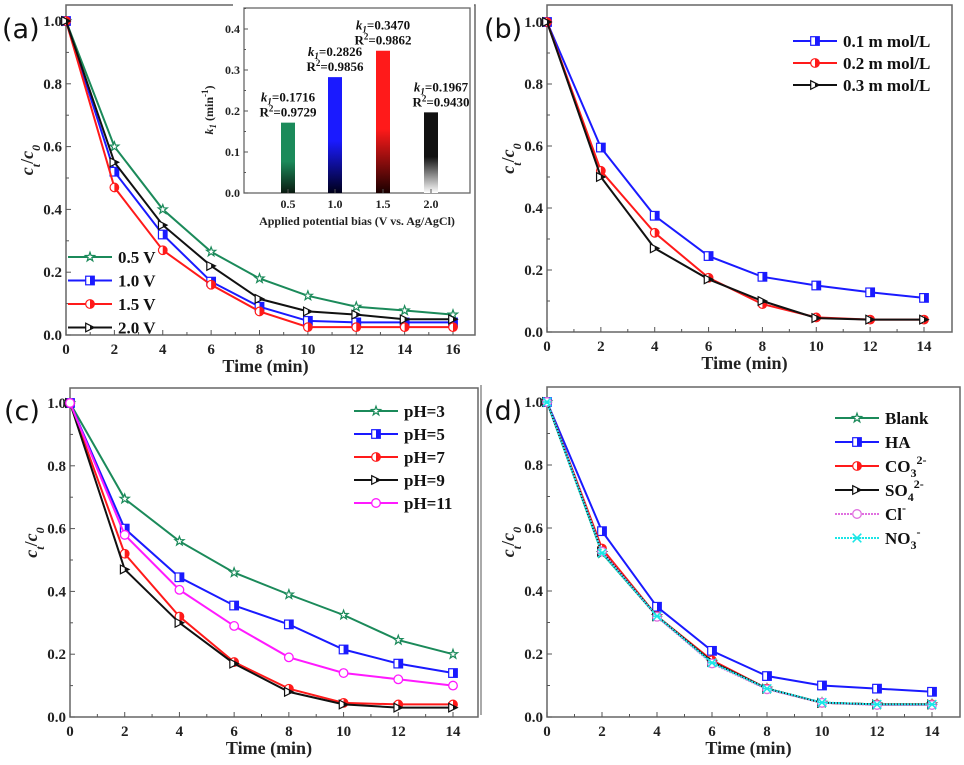  Describe the element at coordinates (209, 88) in the screenshot. I see `unit-close: )` at that location.